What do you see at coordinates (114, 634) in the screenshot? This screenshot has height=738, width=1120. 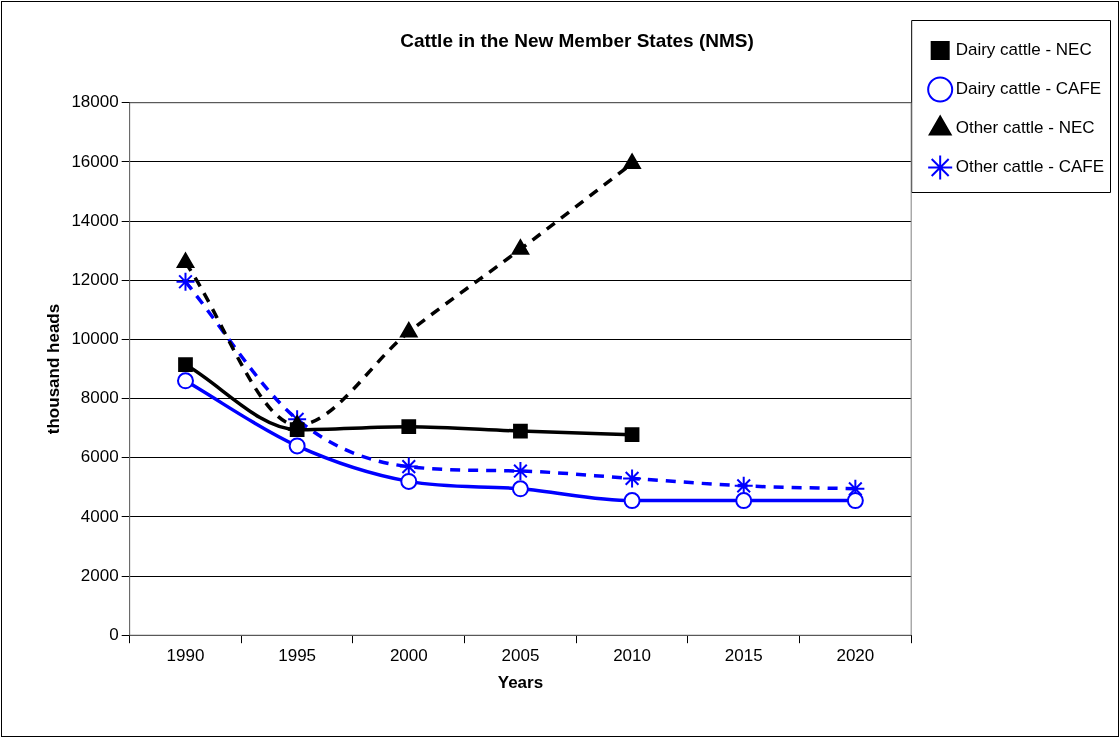 I see `y-tick-label: 0` at bounding box center [114, 634].